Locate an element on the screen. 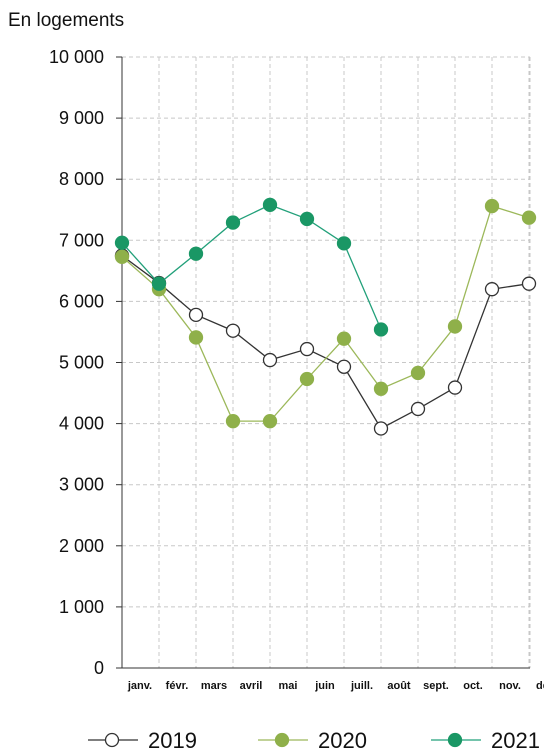 The height and width of the screenshot is (753, 544). y-tick-label: 9 000 is located at coordinates (81, 118).